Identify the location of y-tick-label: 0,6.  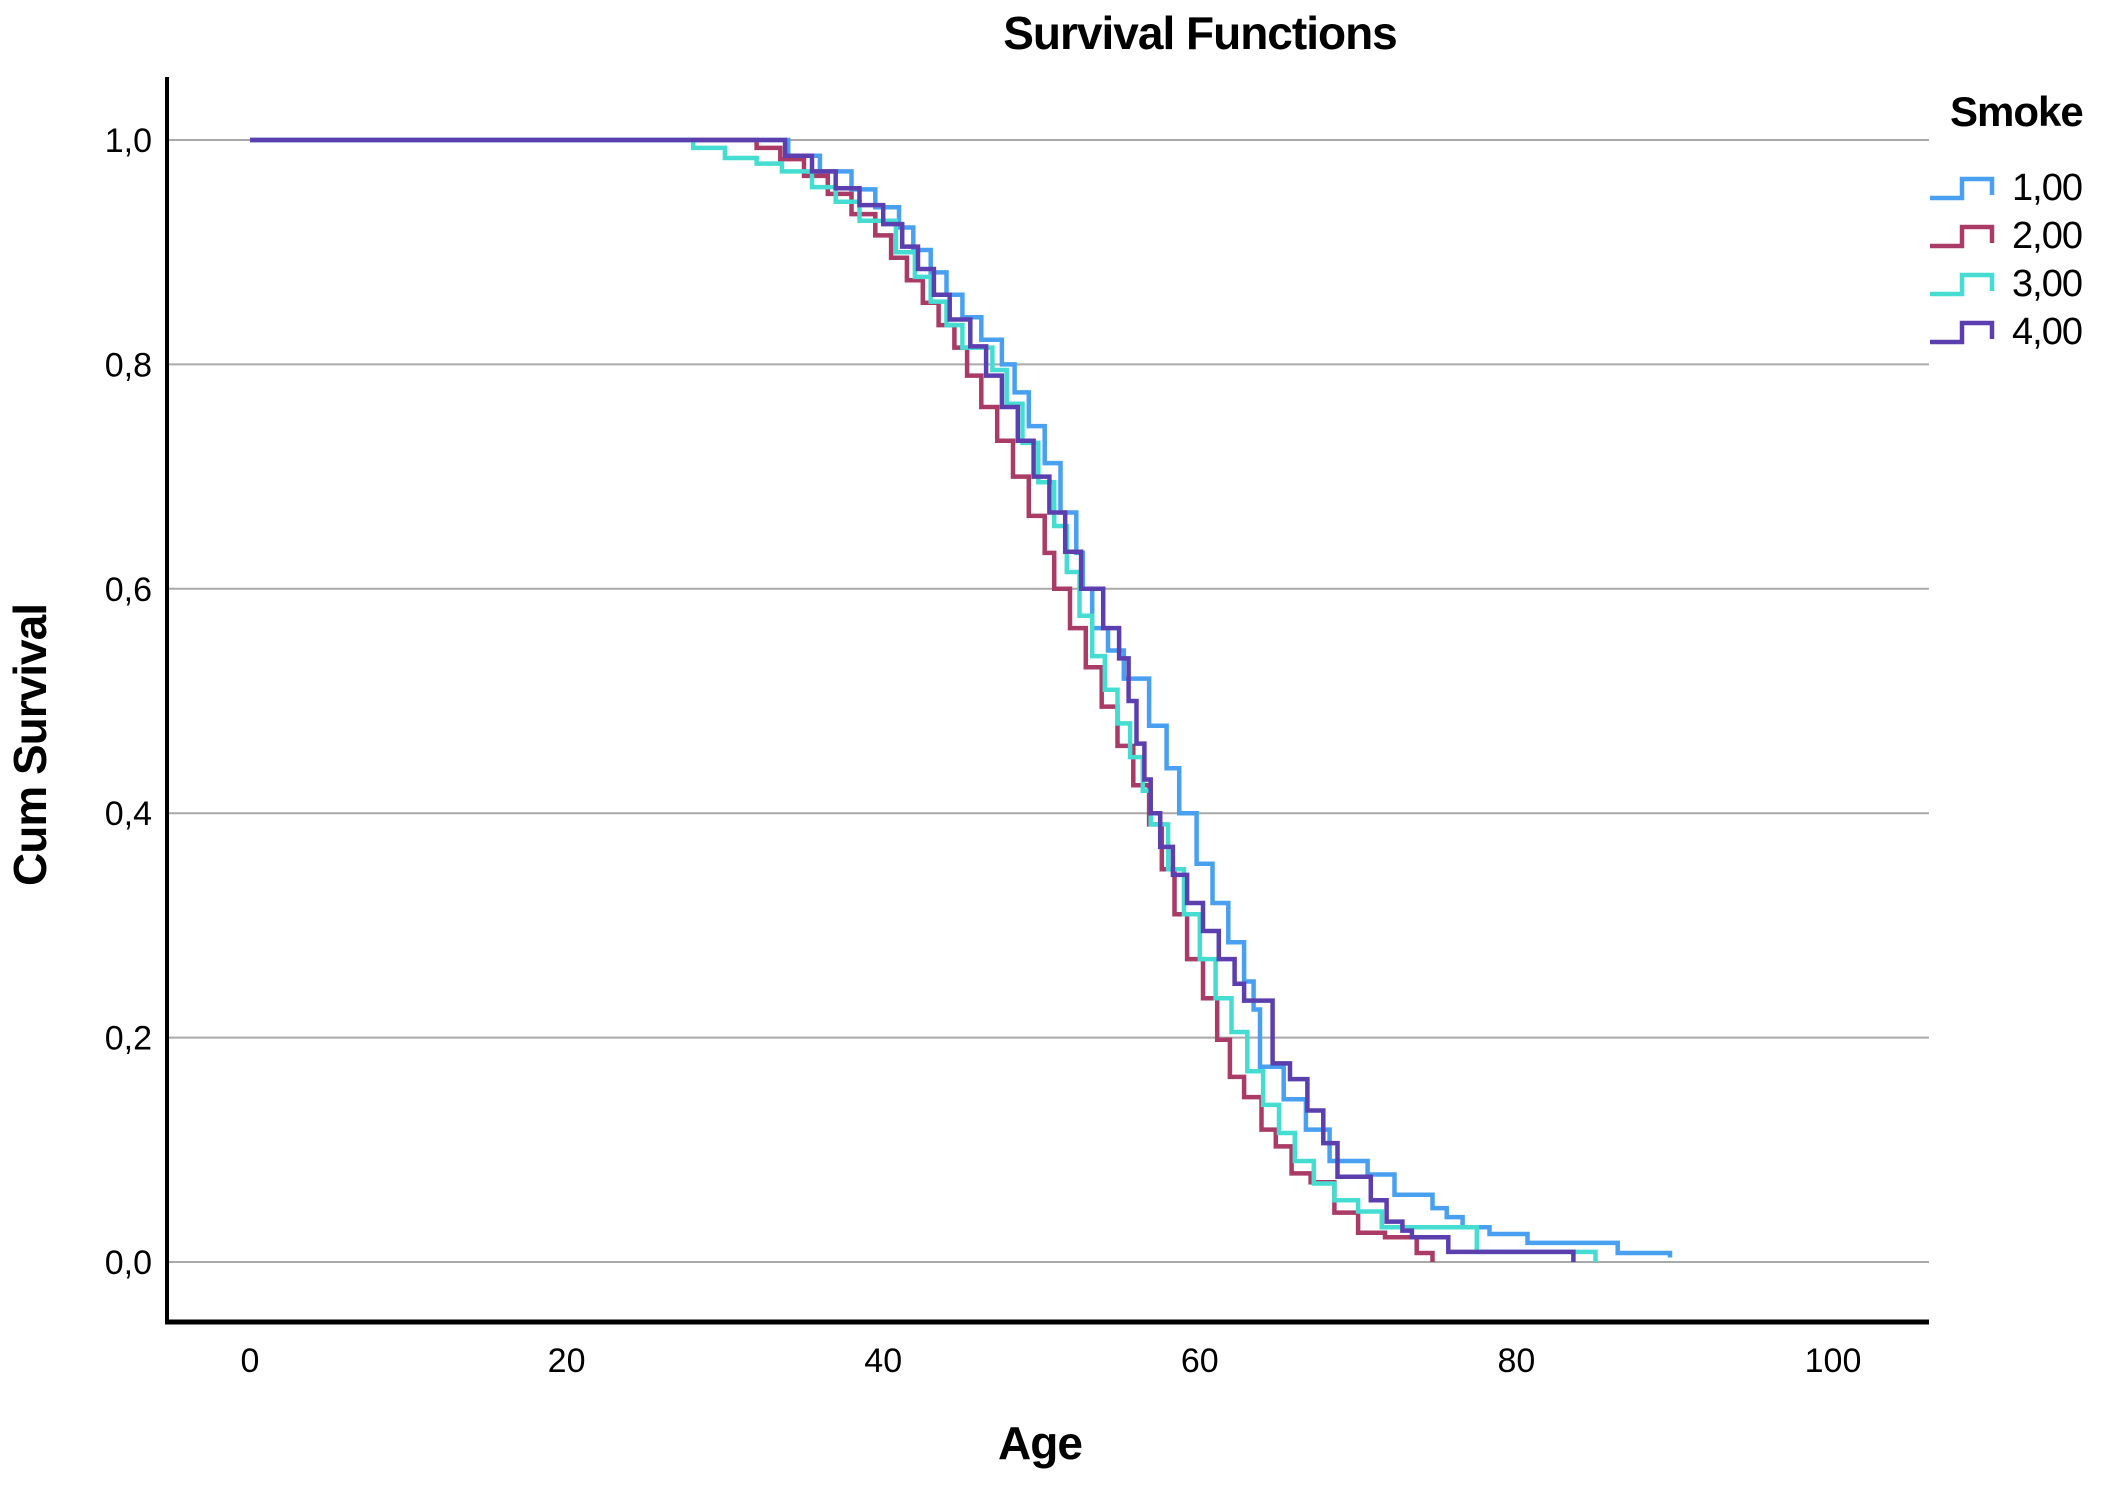
(128, 590).